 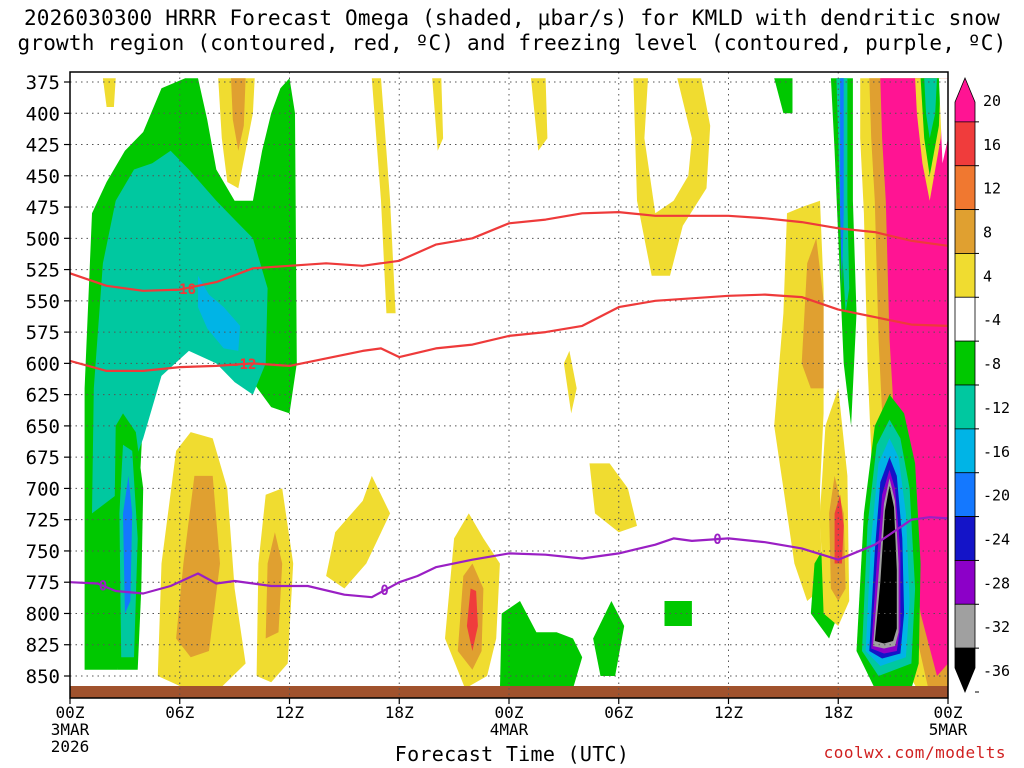 What do you see at coordinates (198, 566) in the screenshot?
I see `shaded-region-orange-low-hr6` at bounding box center [198, 566].